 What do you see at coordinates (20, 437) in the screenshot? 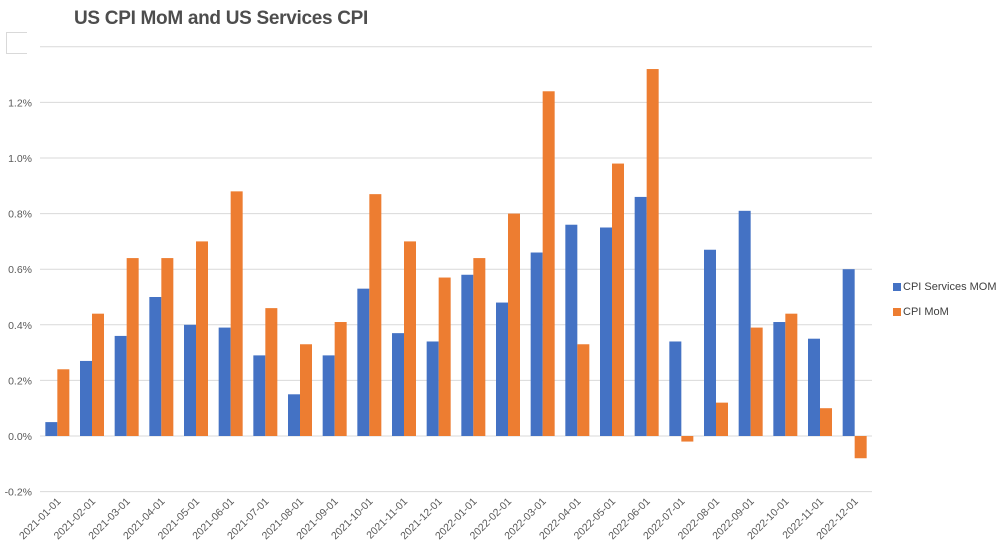
I see `y-tick-label: 0.0%` at bounding box center [20, 437].